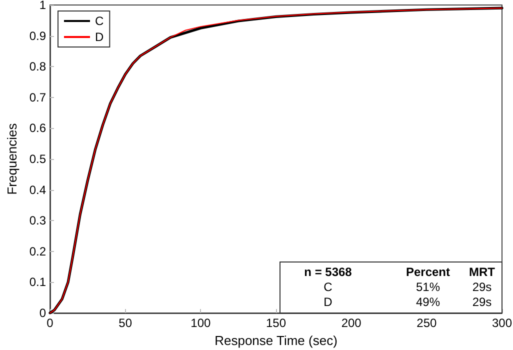 This screenshot has width=513, height=350. What do you see at coordinates (428, 287) in the screenshot?
I see `annotation: 51%` at bounding box center [428, 287].